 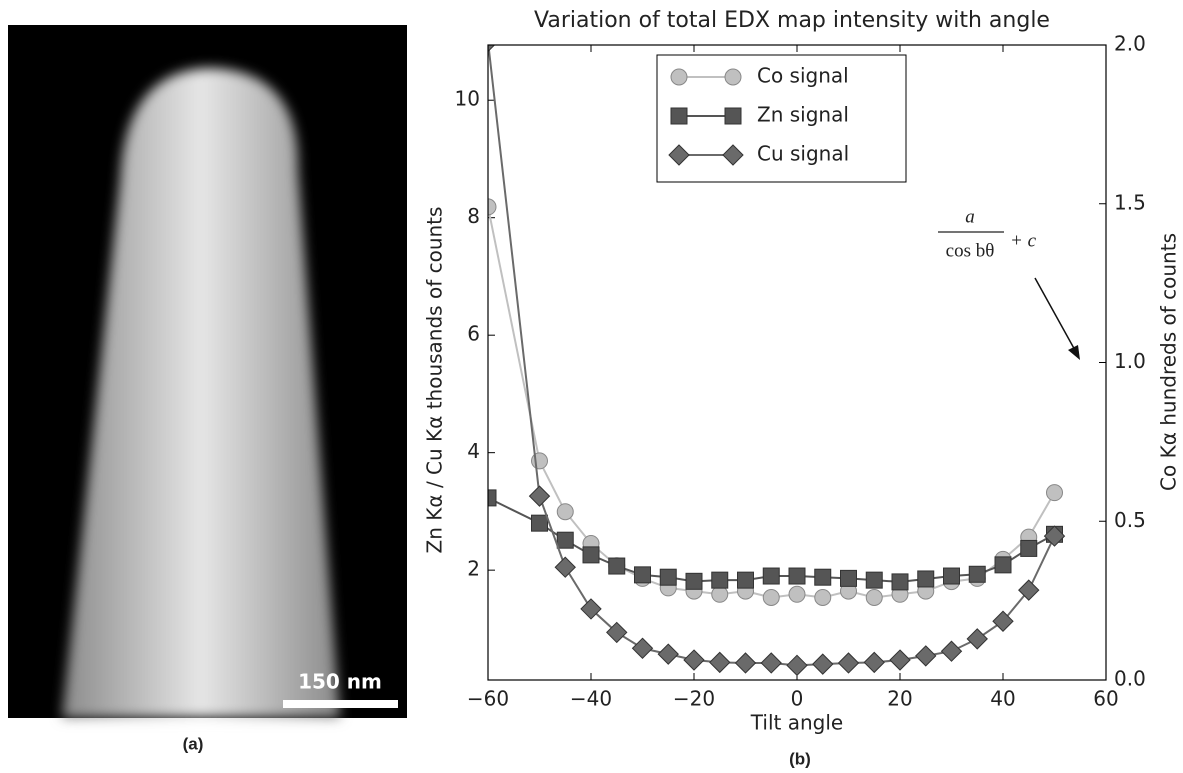 I want to click on y-tick-label: 2, so click(x=473, y=569).